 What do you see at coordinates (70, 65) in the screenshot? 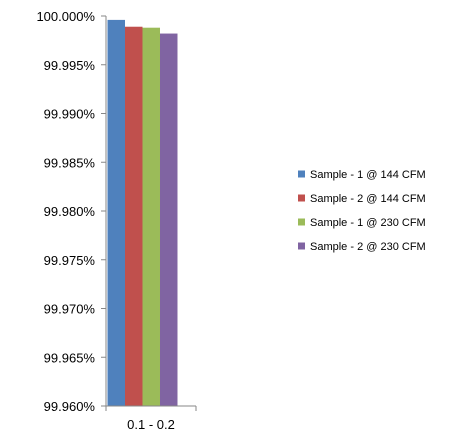
I see `y-tick-label: 99.995%` at bounding box center [70, 65].